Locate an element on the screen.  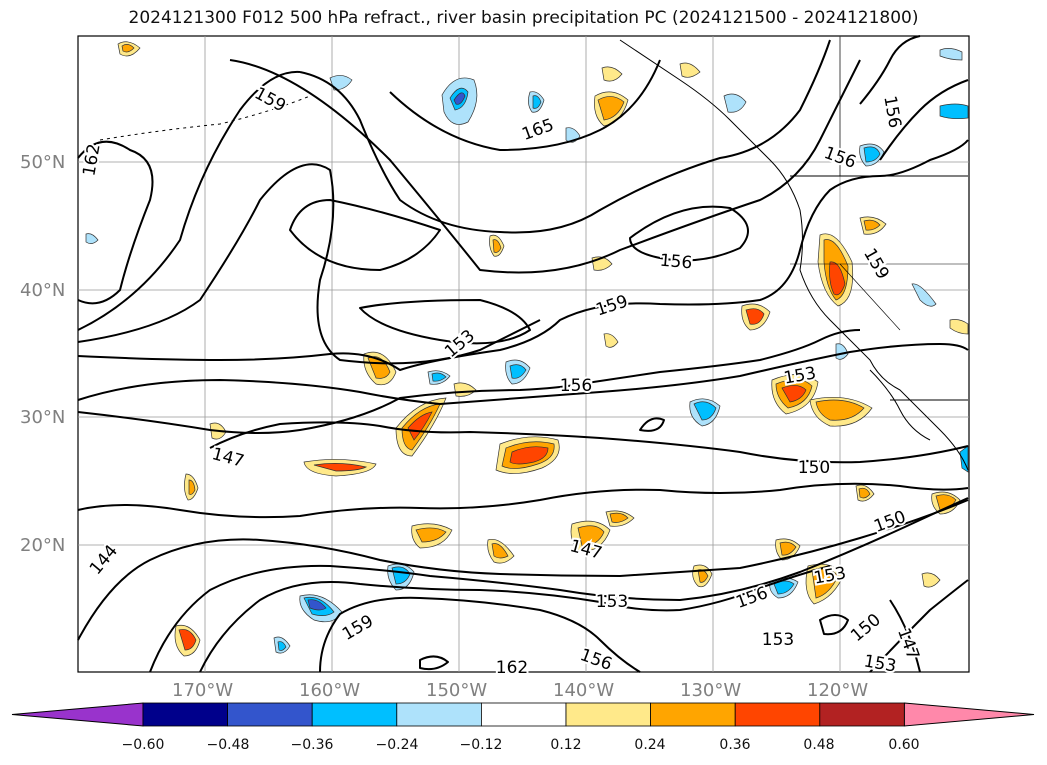
colorbar-tick-label: −0.36 is located at coordinates (312, 745).